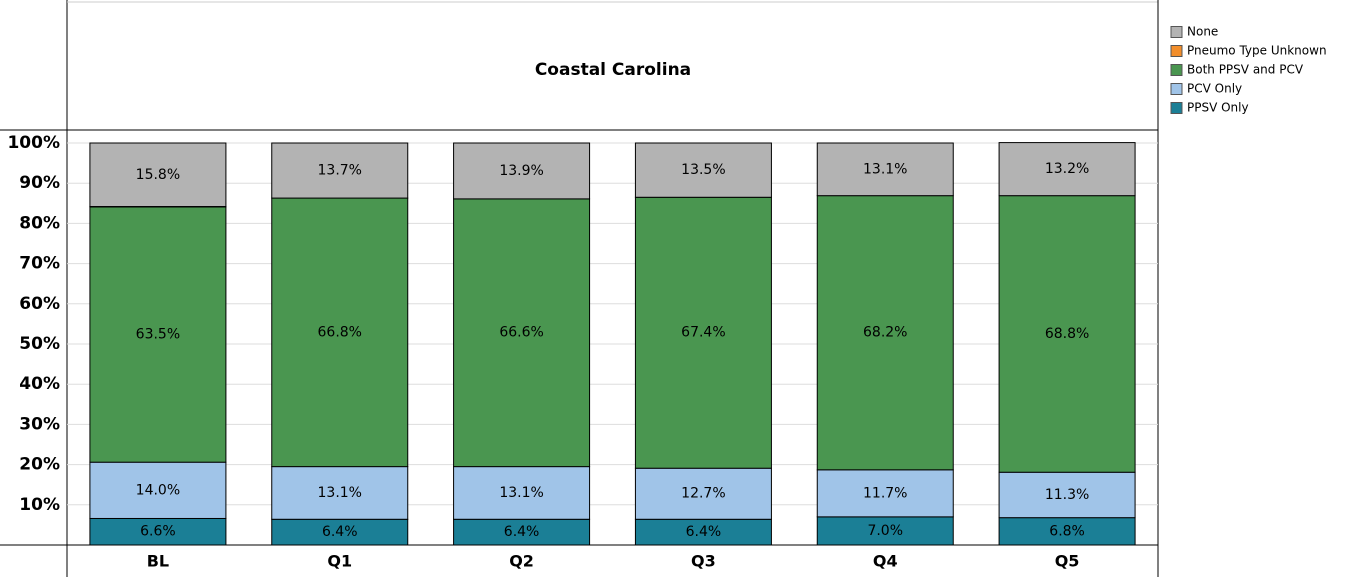 This screenshot has height=577, width=1350. I want to click on y-tick-label: 90%, so click(39, 183).